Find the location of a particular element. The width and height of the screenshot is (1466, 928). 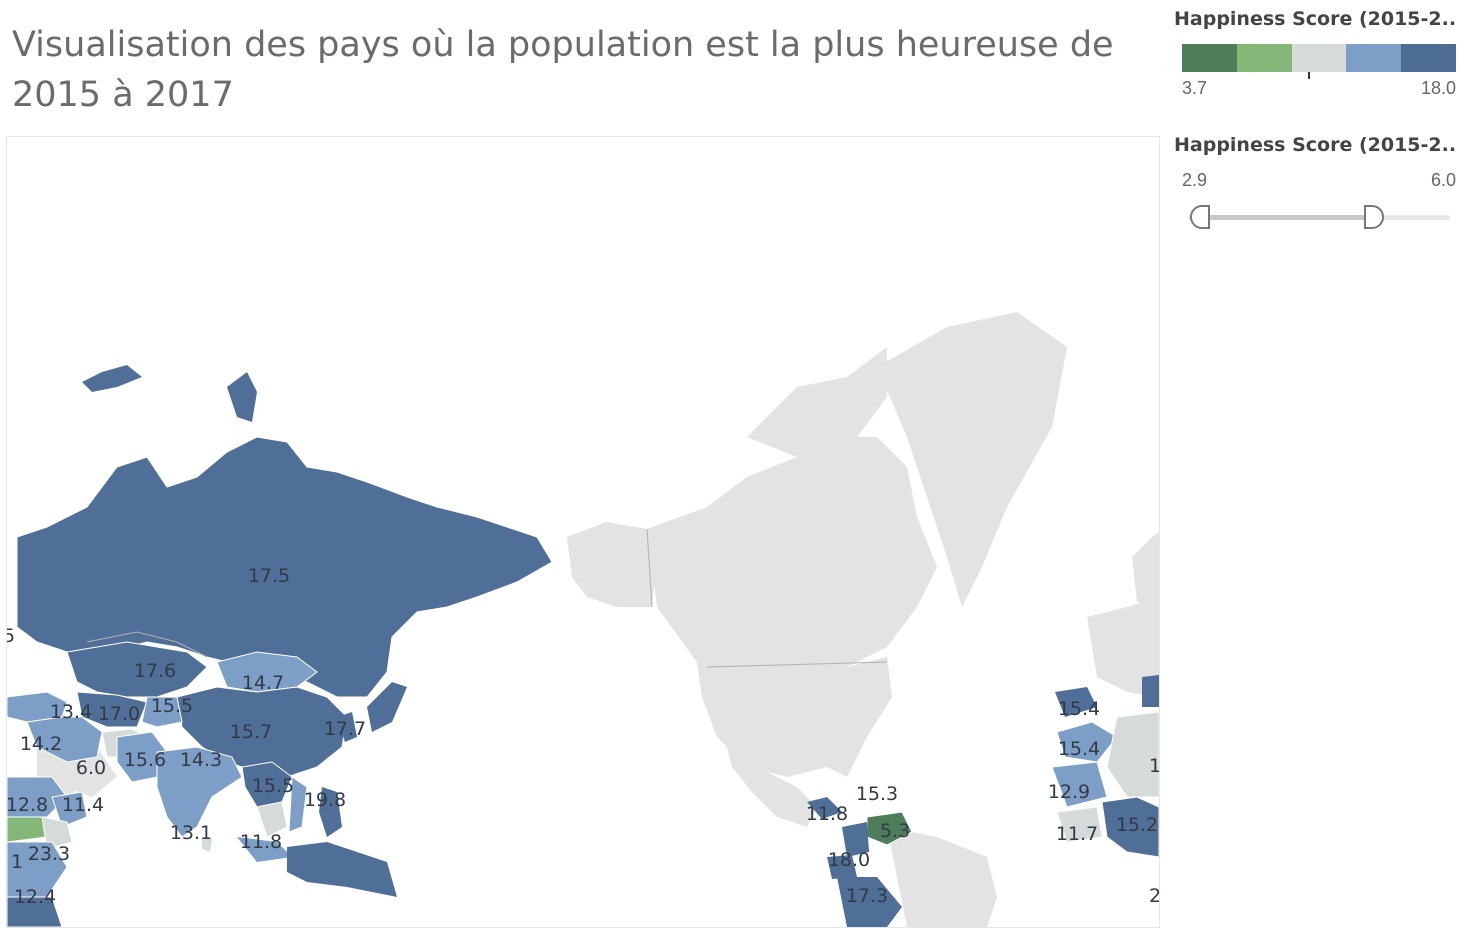

svalbard-shape is located at coordinates (112, 378).